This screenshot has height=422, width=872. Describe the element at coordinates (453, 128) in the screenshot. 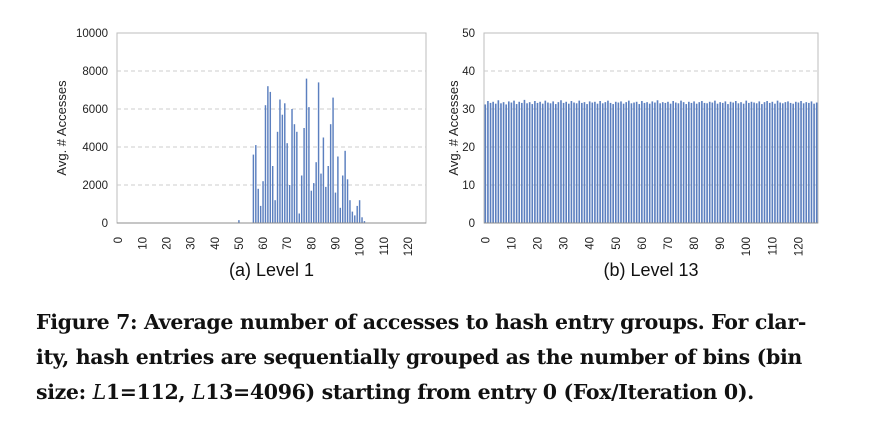

I see `y-axis-title: Avg. # Accesses` at that location.